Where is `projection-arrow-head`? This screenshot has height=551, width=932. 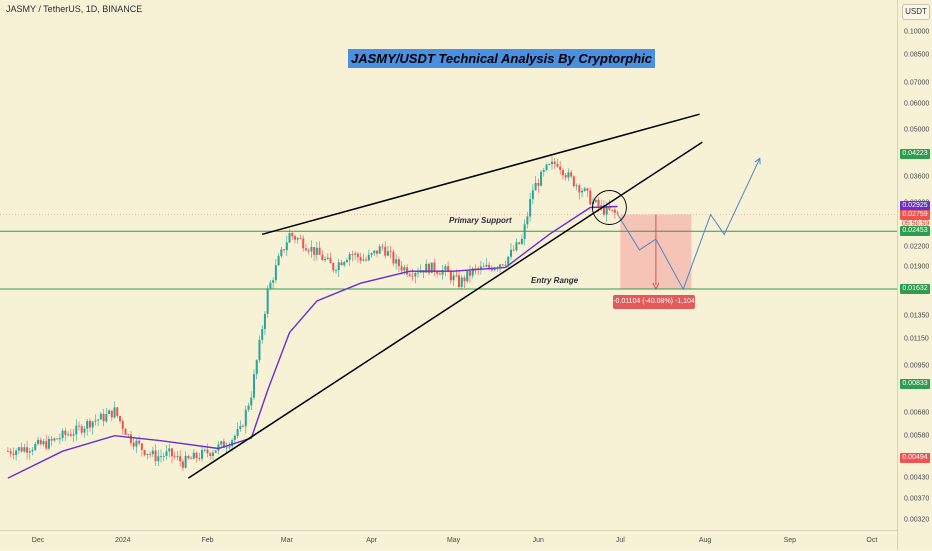
projection-arrow-head is located at coordinates (757, 161).